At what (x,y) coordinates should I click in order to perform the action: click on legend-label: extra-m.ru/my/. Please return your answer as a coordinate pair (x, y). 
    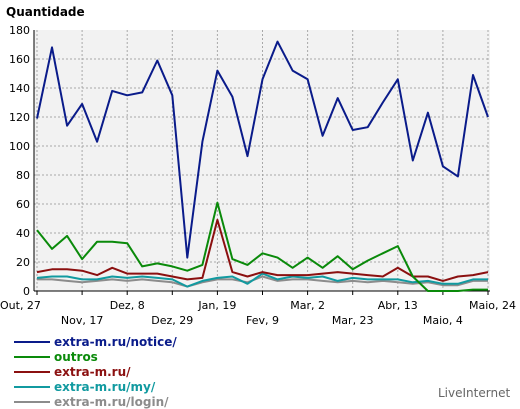
    Looking at the image, I should click on (105, 386).